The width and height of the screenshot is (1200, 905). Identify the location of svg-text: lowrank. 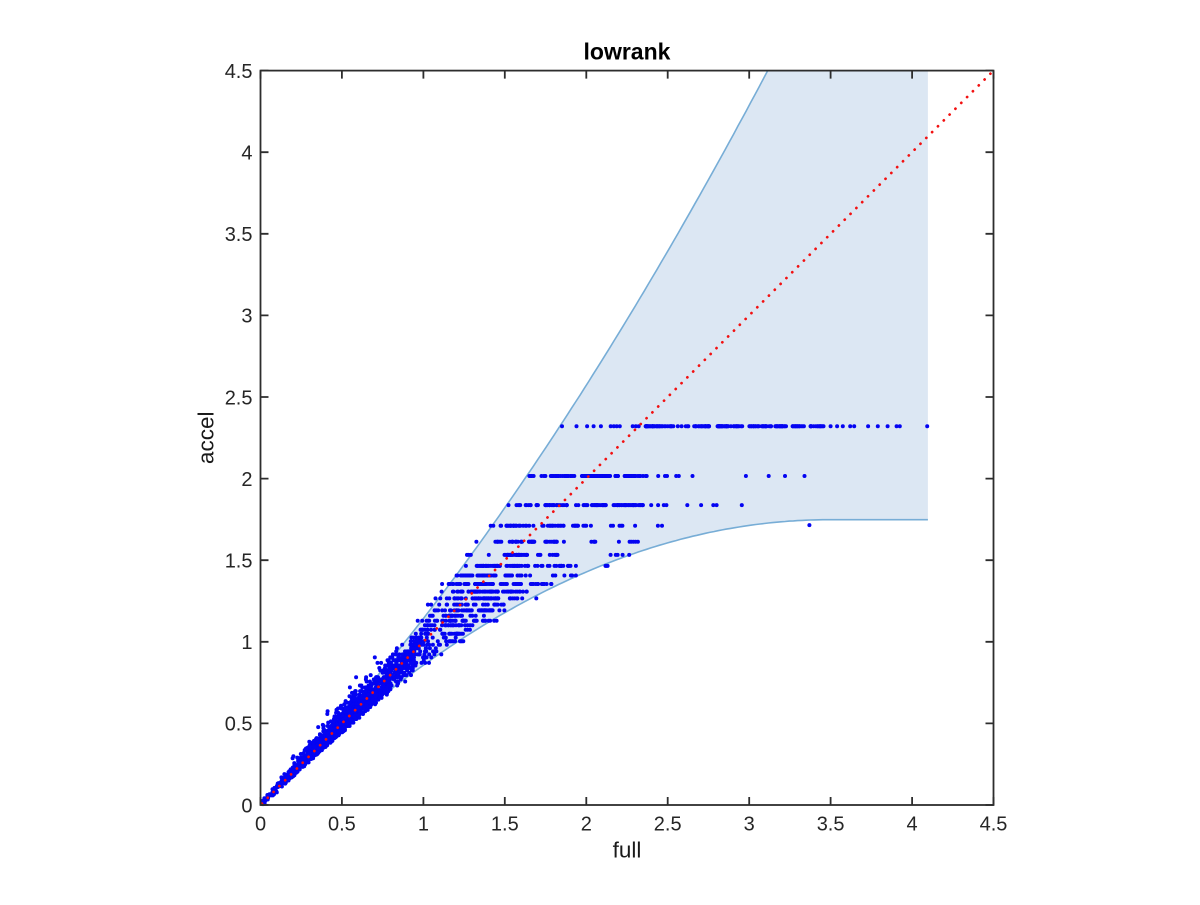
(627, 52).